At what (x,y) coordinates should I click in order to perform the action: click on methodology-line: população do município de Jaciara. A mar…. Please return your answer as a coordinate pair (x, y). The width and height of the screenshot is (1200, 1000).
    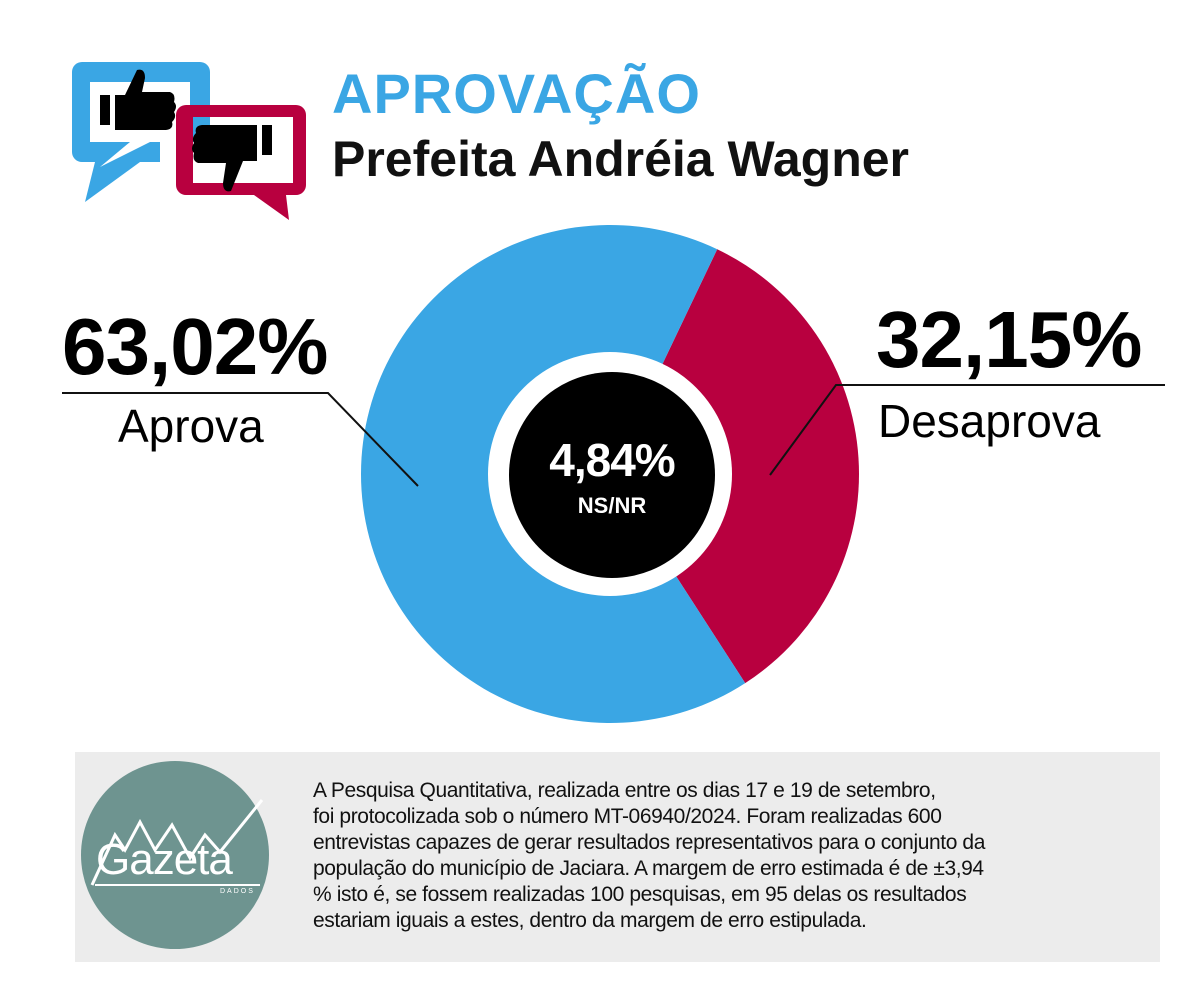
    Looking at the image, I should click on (648, 868).